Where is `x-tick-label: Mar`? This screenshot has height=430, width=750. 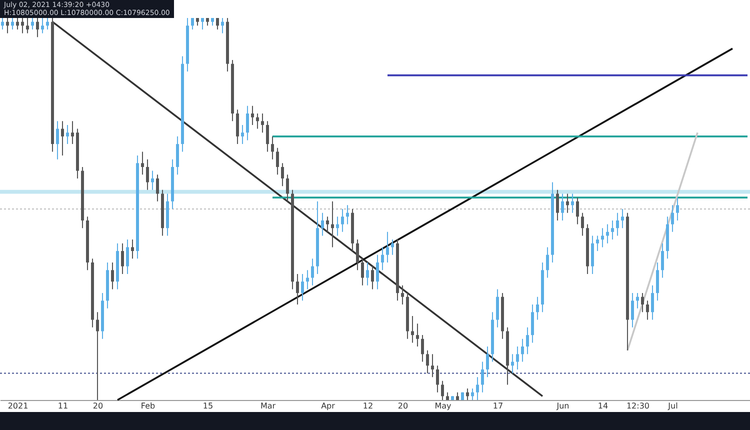
x-tick-label: Mar is located at coordinates (268, 406).